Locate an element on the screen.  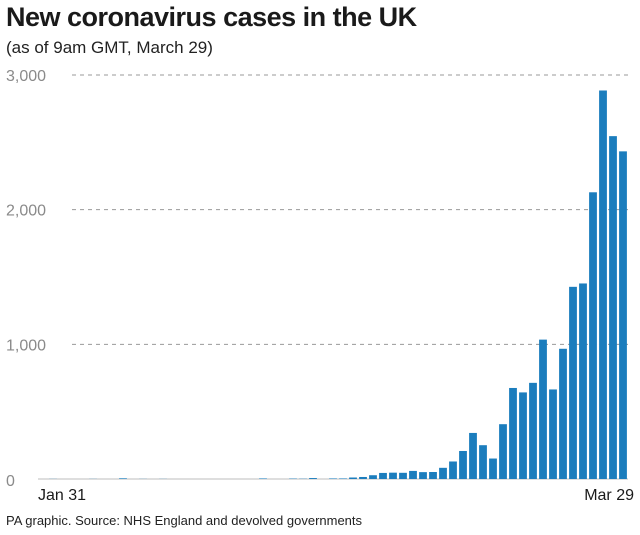
y-tick-label: 0 is located at coordinates (10, 481).